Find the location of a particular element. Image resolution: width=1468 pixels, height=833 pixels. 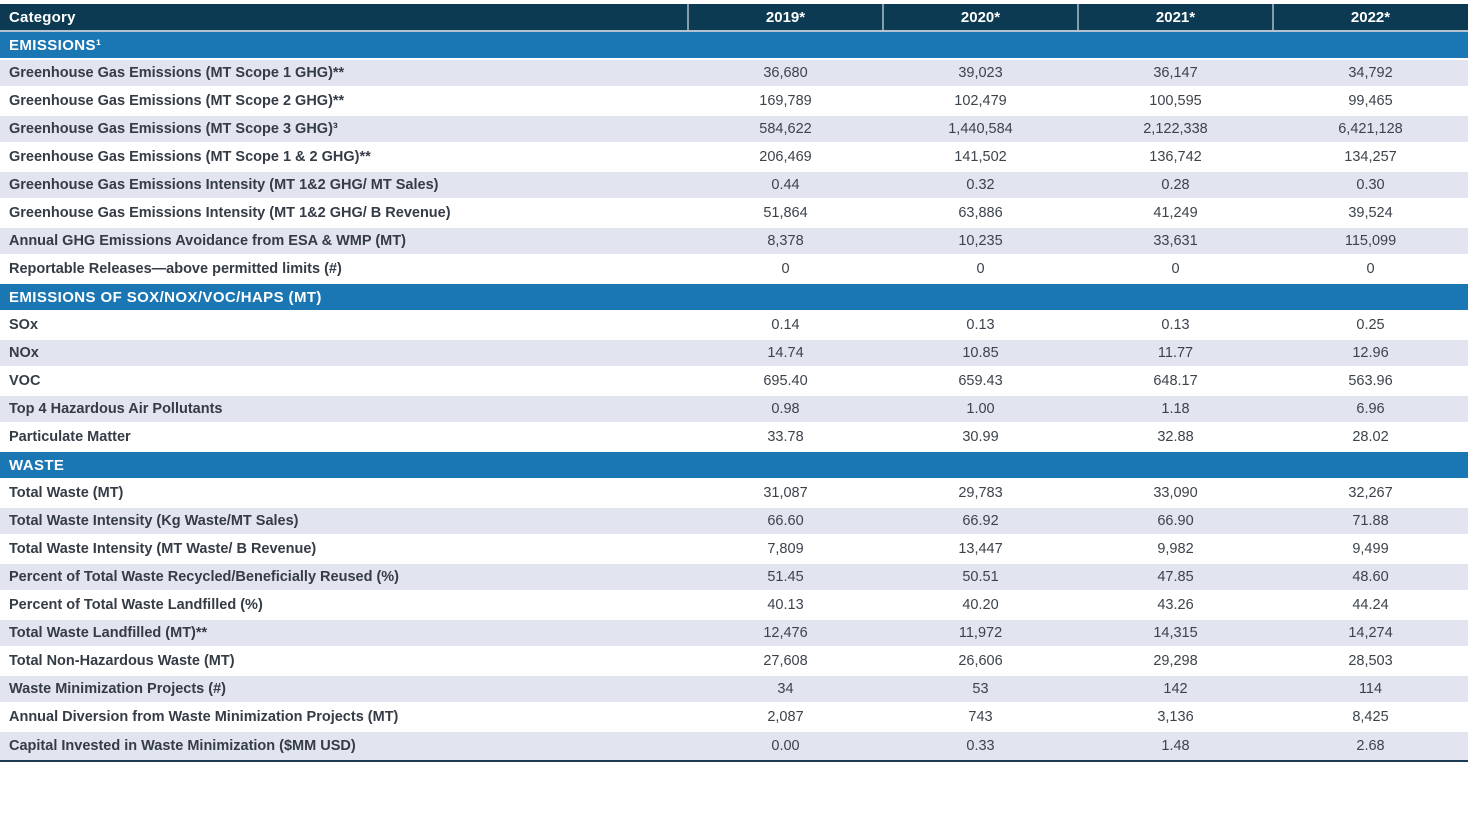

cell-value: 36,147 is located at coordinates (1175, 73).